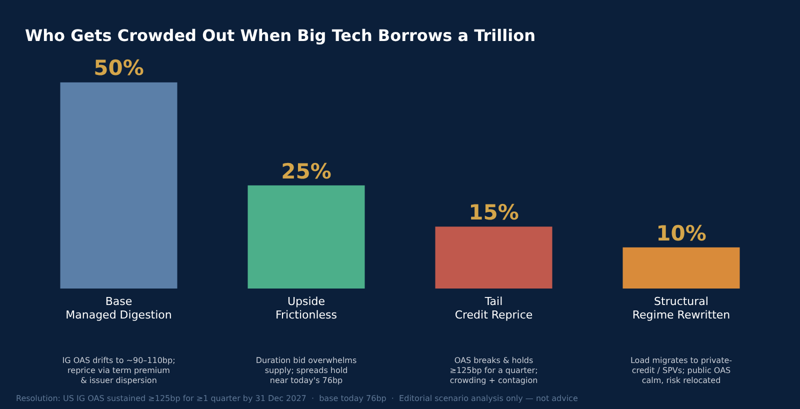 This screenshot has height=409, width=800. What do you see at coordinates (306, 371) in the screenshot?
I see `text: Duration bid overwhelms supply; spreads hold near today's 76bp` at bounding box center [306, 371].